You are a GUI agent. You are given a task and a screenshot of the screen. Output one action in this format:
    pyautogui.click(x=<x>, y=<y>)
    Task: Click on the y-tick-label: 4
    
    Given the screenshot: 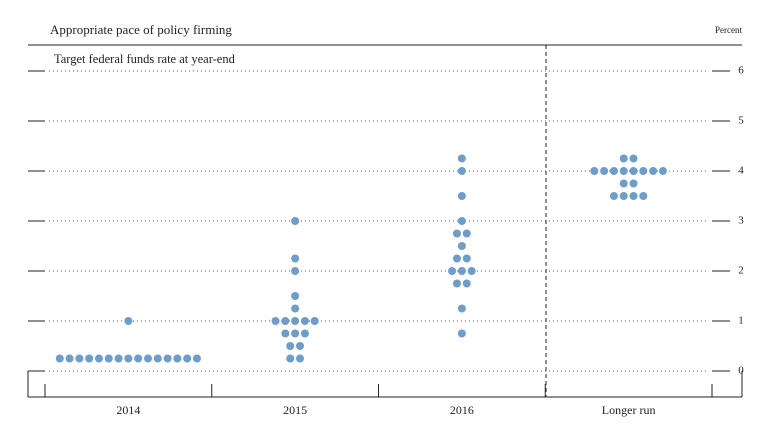 What is the action you would take?
    pyautogui.click(x=741, y=171)
    